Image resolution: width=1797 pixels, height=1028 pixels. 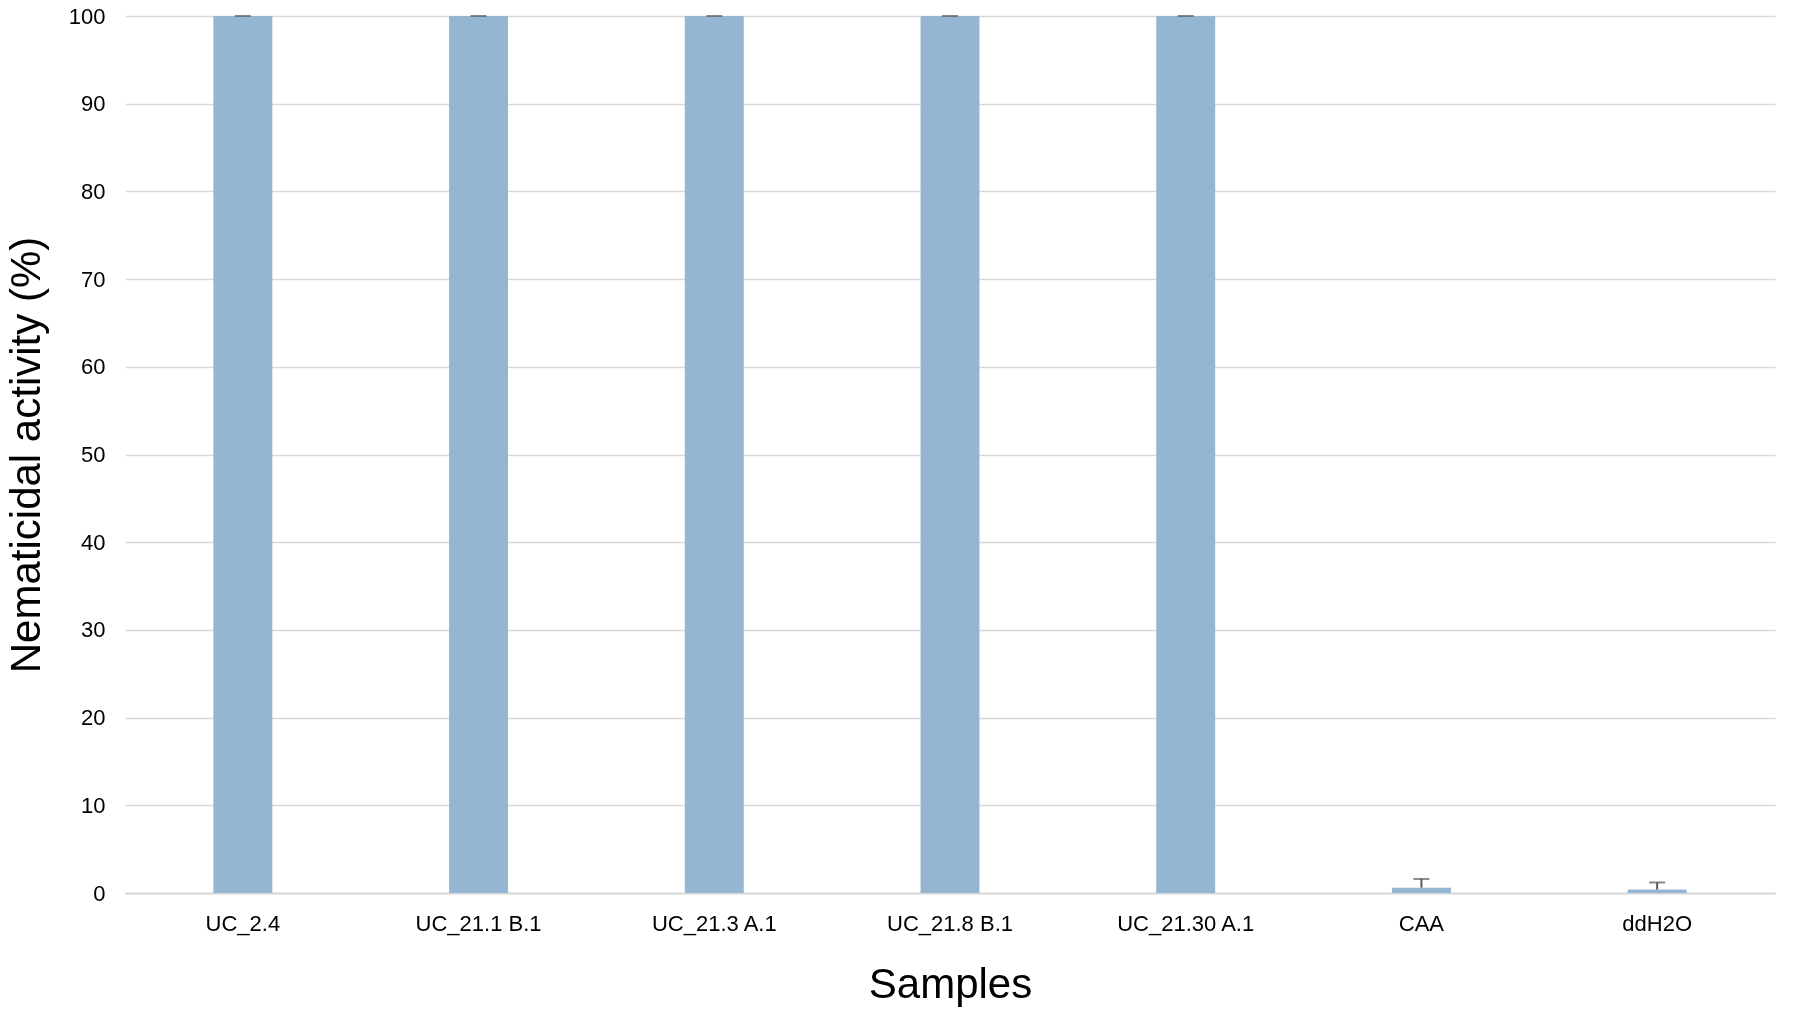 I want to click on x-tick-label: UC_2.4, so click(x=243, y=923).